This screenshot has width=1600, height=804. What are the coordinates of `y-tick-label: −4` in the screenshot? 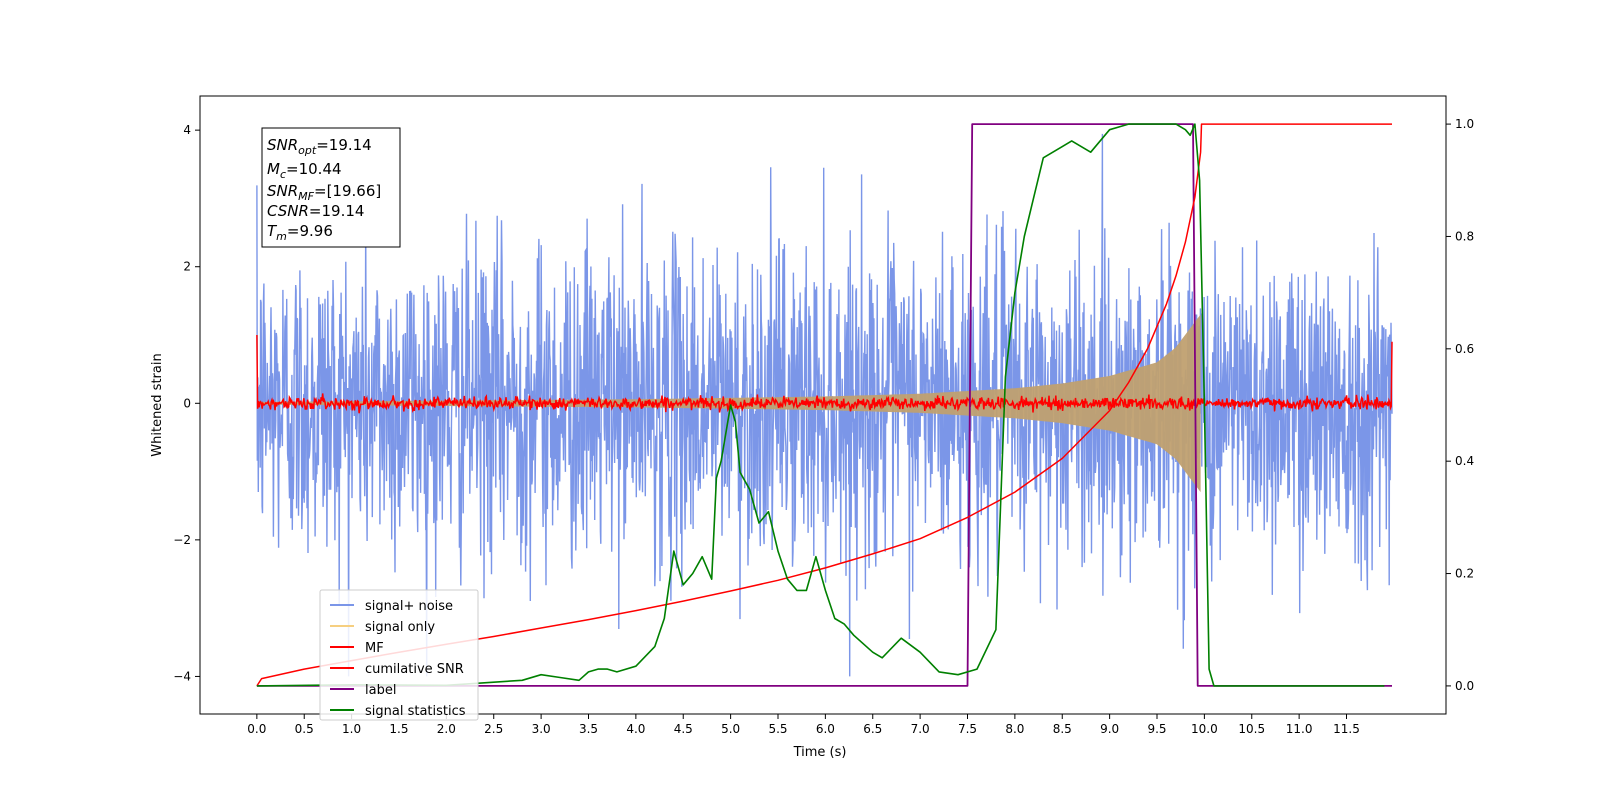 It's located at (182, 676).